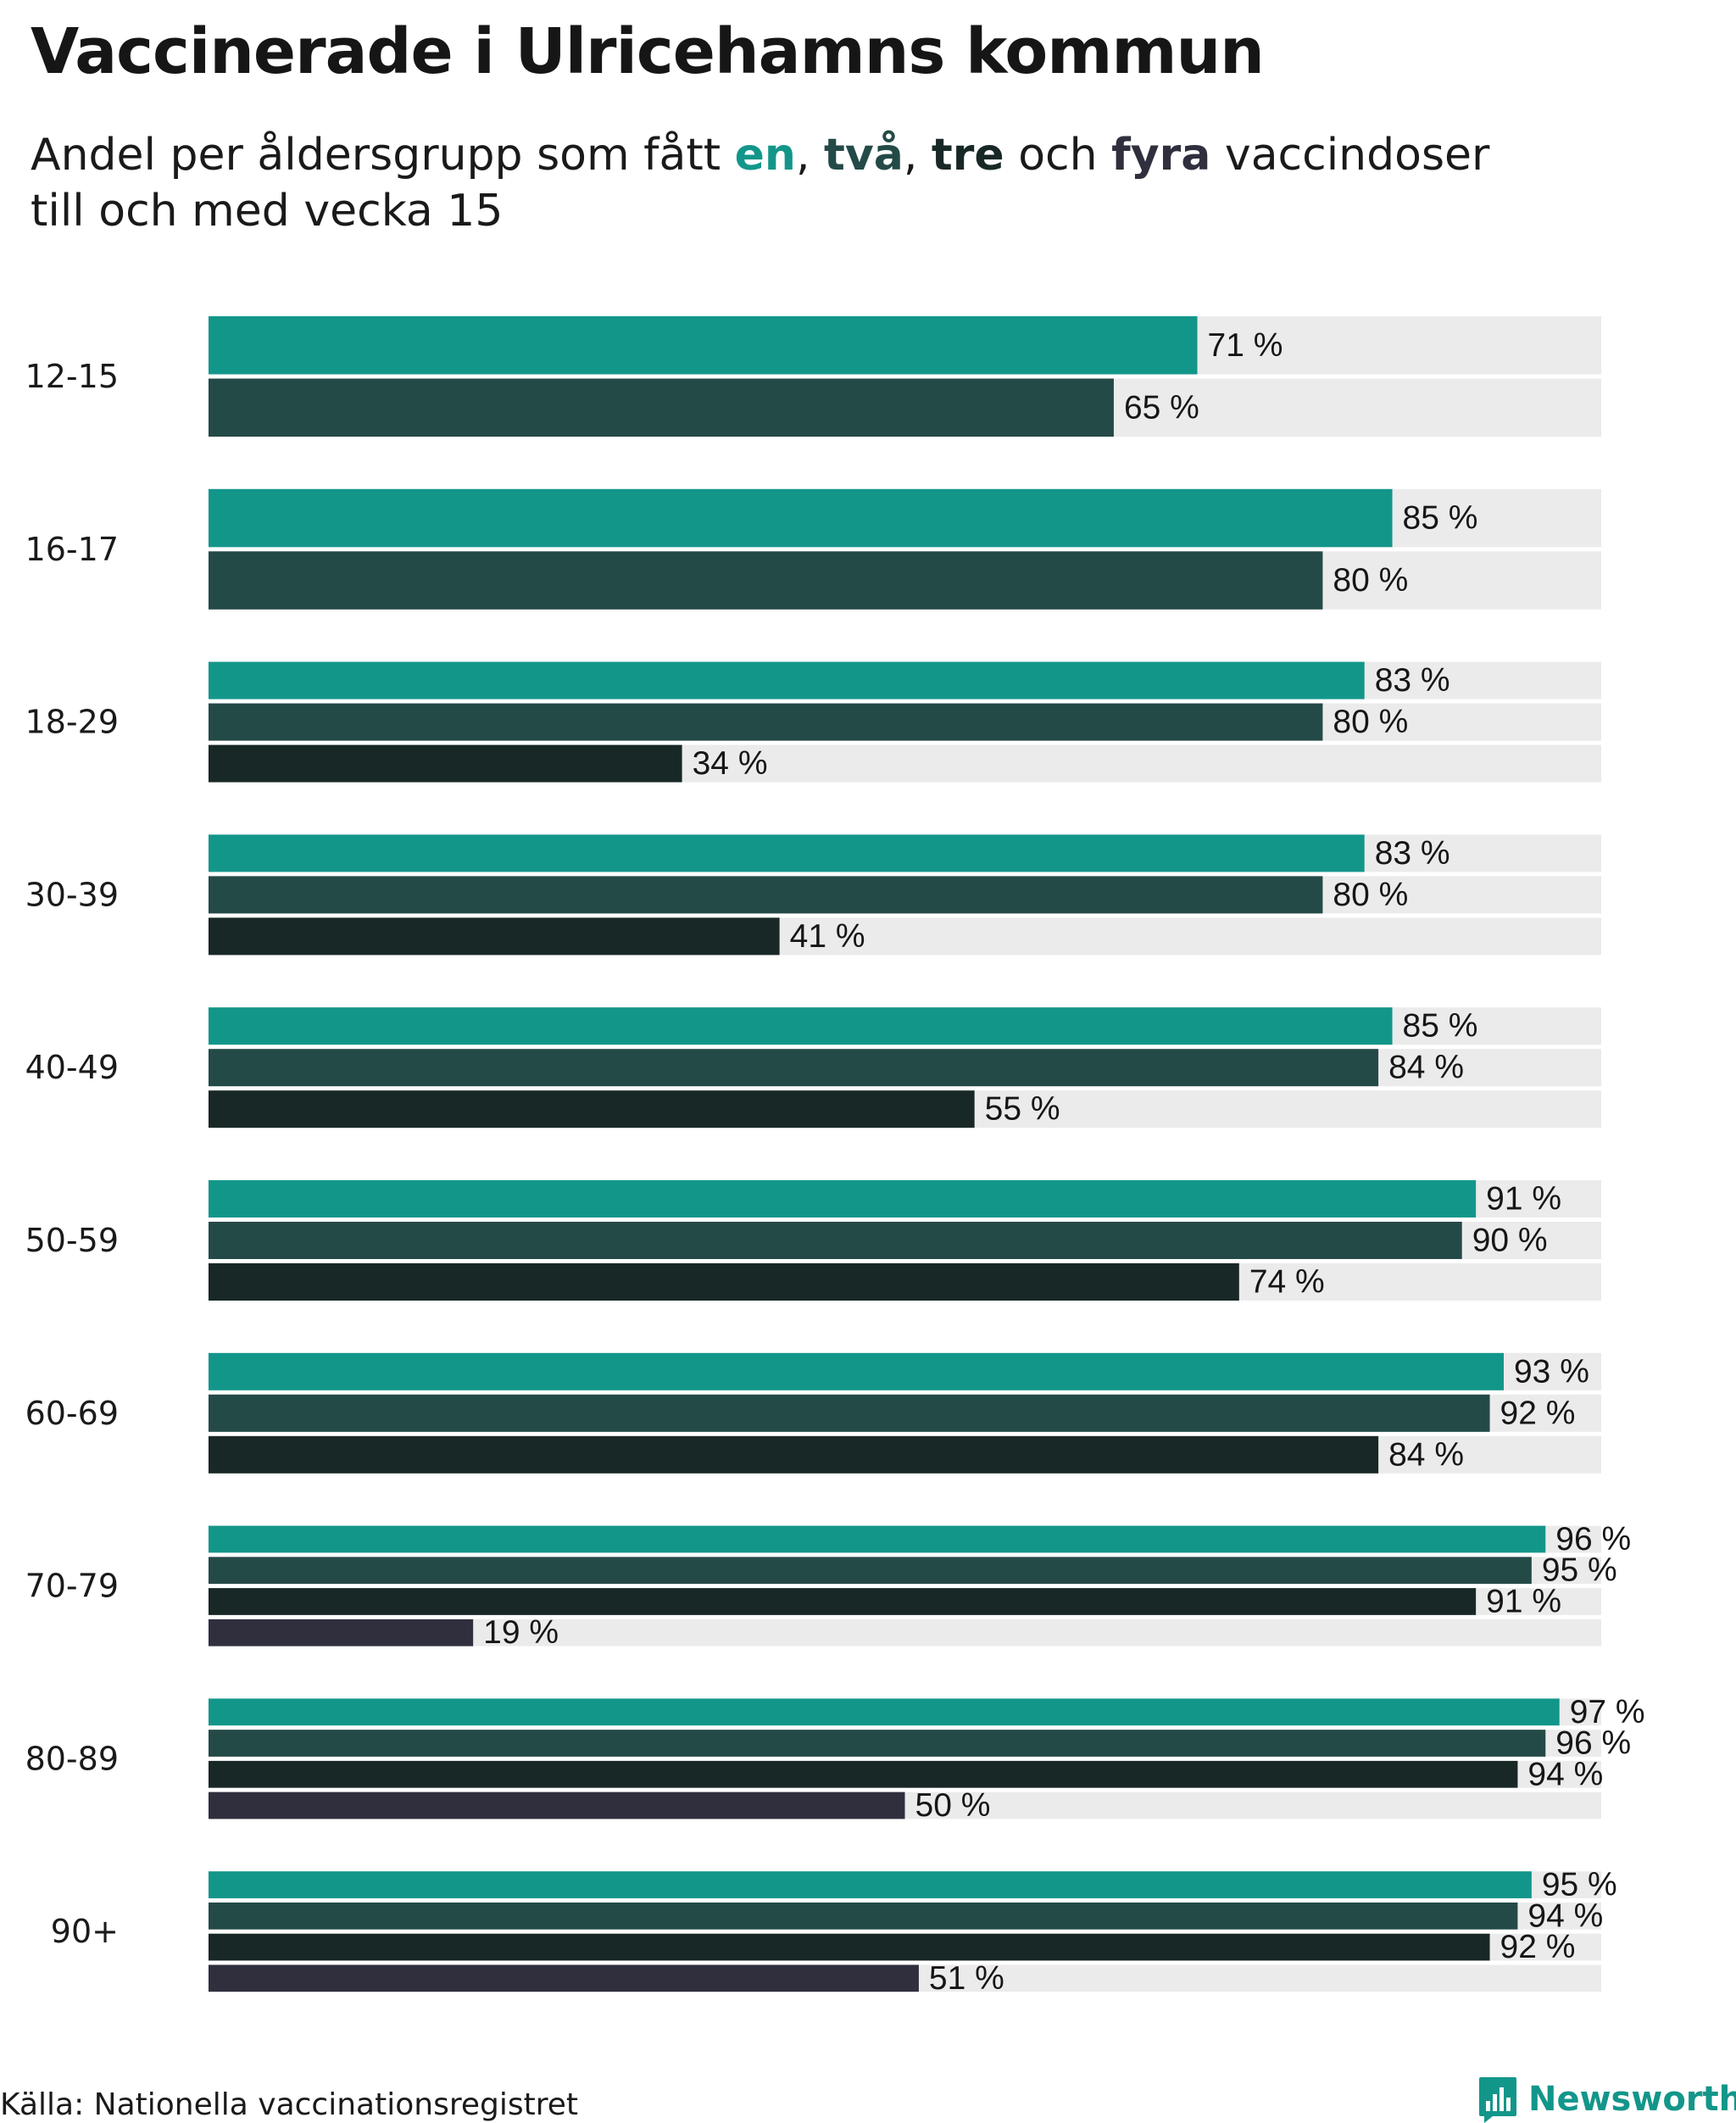  I want to click on data-label: 74 %, so click(1287, 1283).